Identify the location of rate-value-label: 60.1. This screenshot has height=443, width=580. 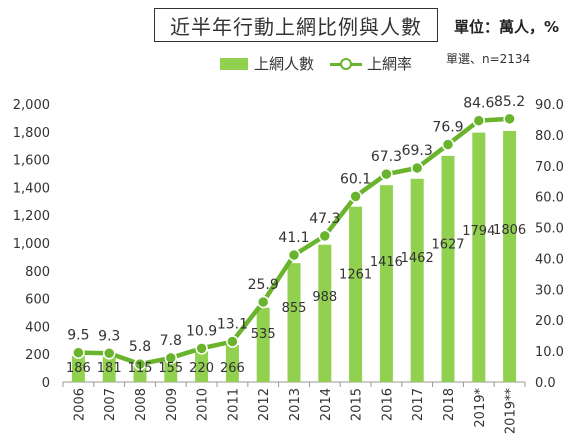
(355, 179).